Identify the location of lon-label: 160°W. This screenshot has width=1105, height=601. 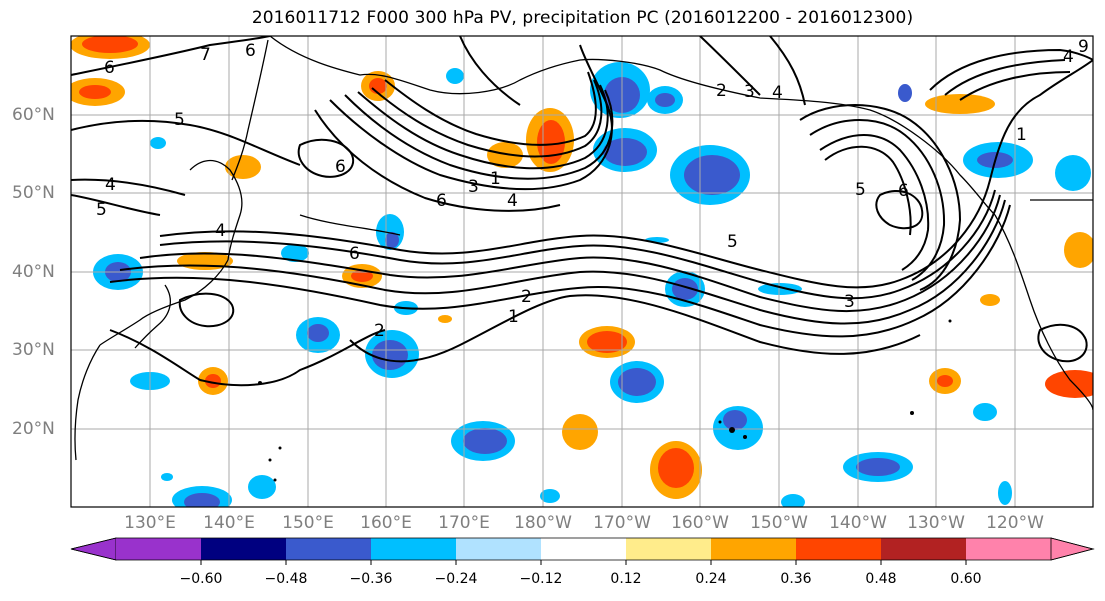
(700, 523).